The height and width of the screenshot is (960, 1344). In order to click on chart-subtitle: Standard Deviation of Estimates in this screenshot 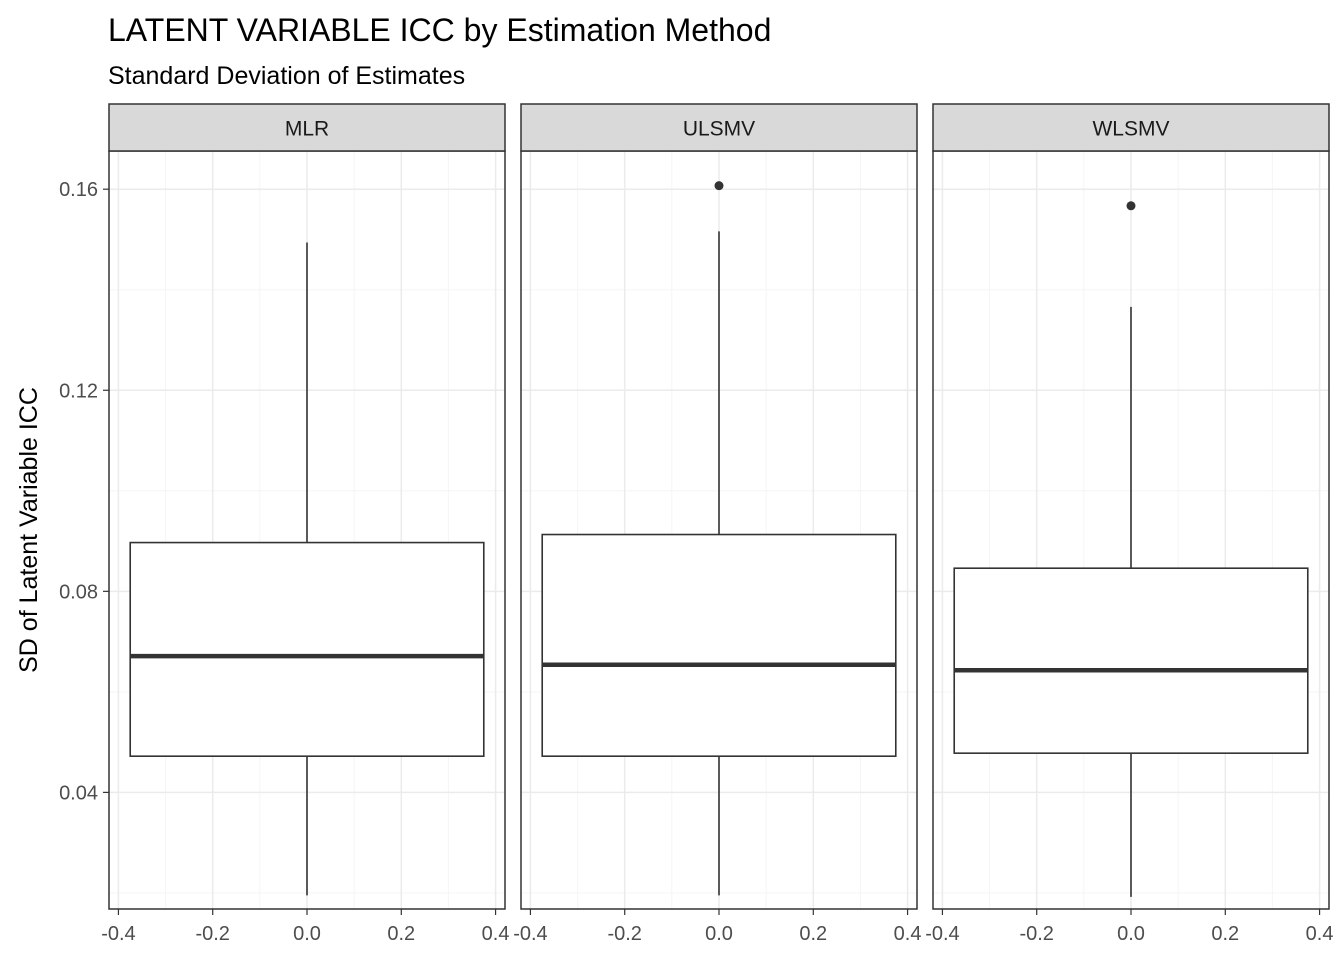, I will do `click(286, 76)`.